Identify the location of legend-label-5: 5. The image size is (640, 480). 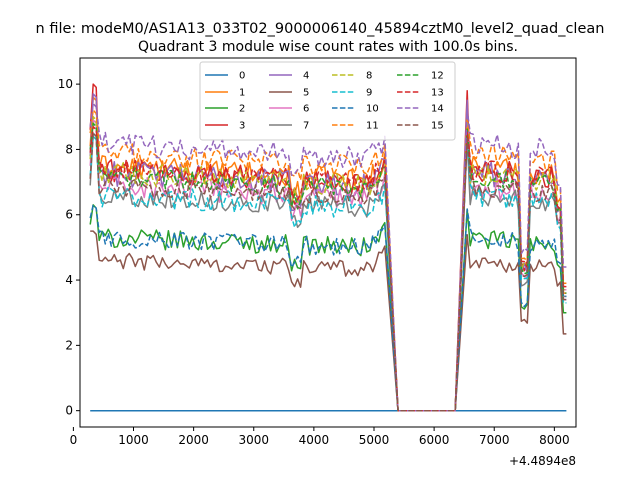
(306, 93).